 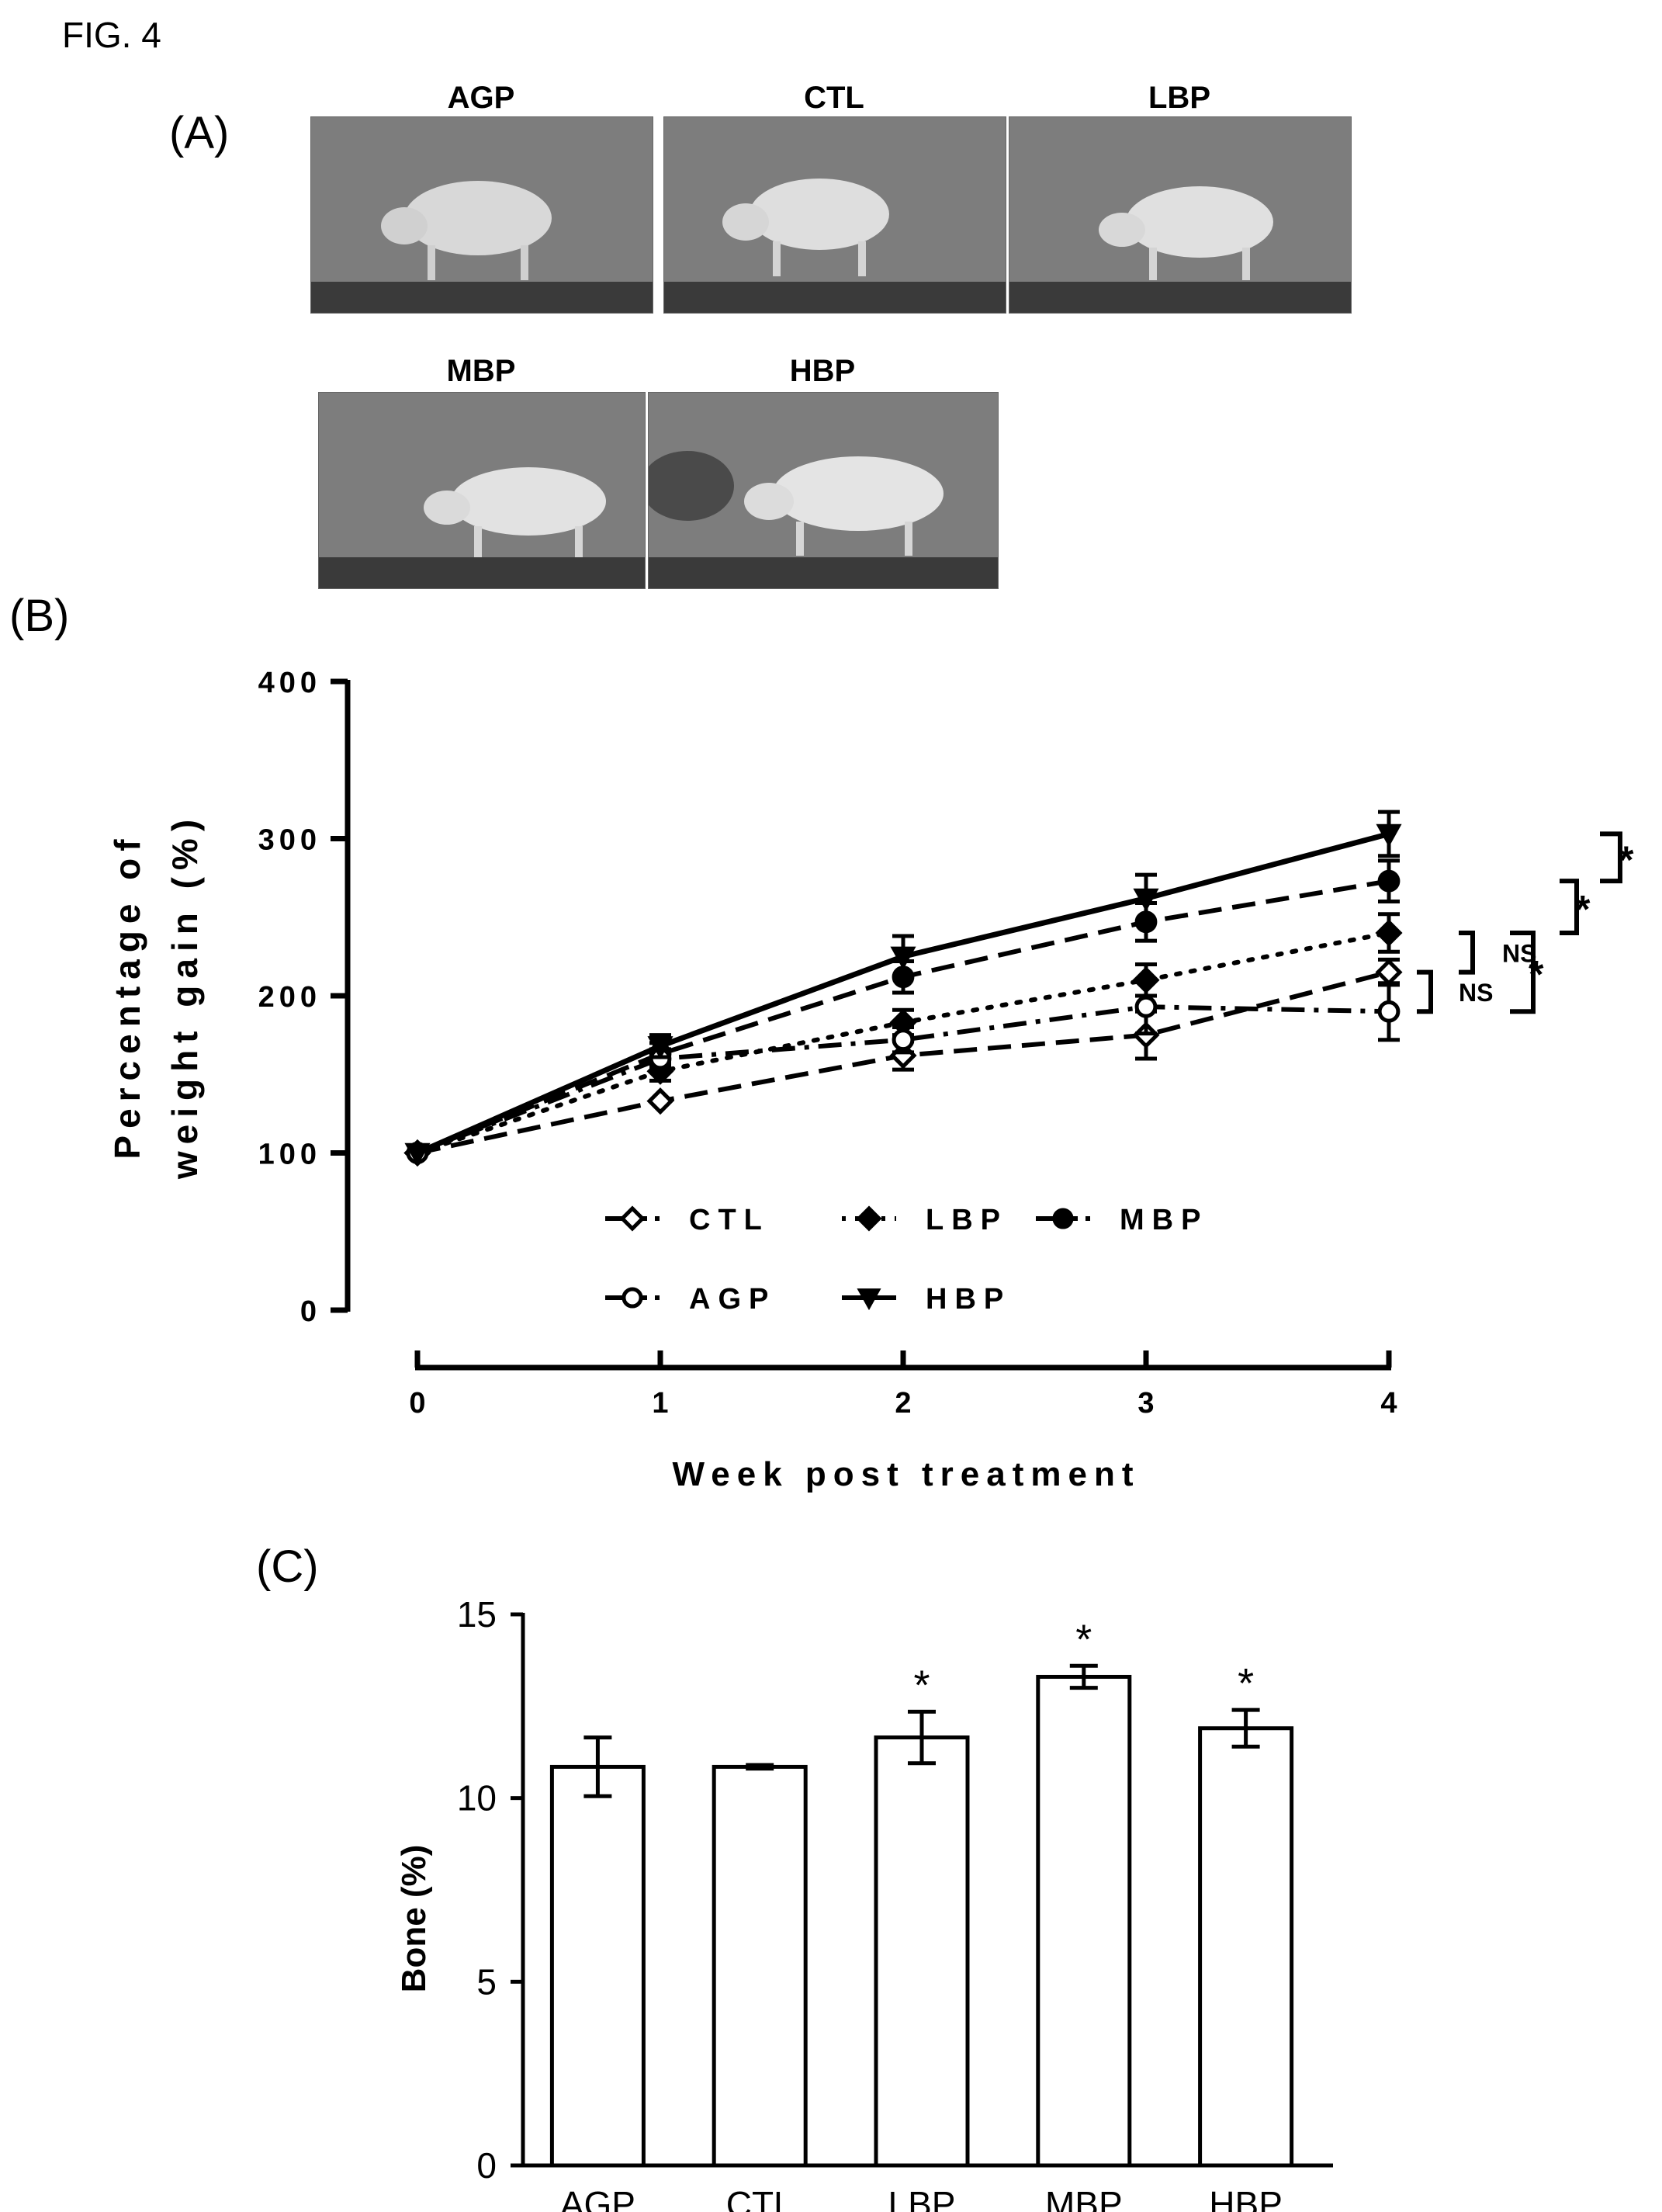 What do you see at coordinates (1570, 907) in the screenshot?
I see `annot-star-mid-bracket` at bounding box center [1570, 907].